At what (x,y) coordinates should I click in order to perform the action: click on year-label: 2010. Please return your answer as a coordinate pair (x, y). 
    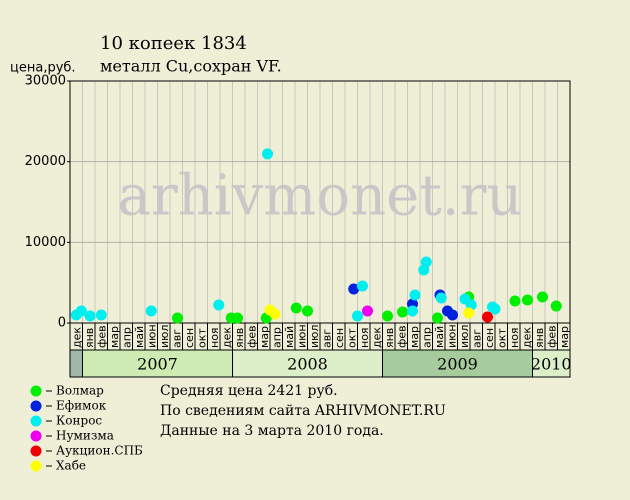
    Looking at the image, I should click on (551, 364).